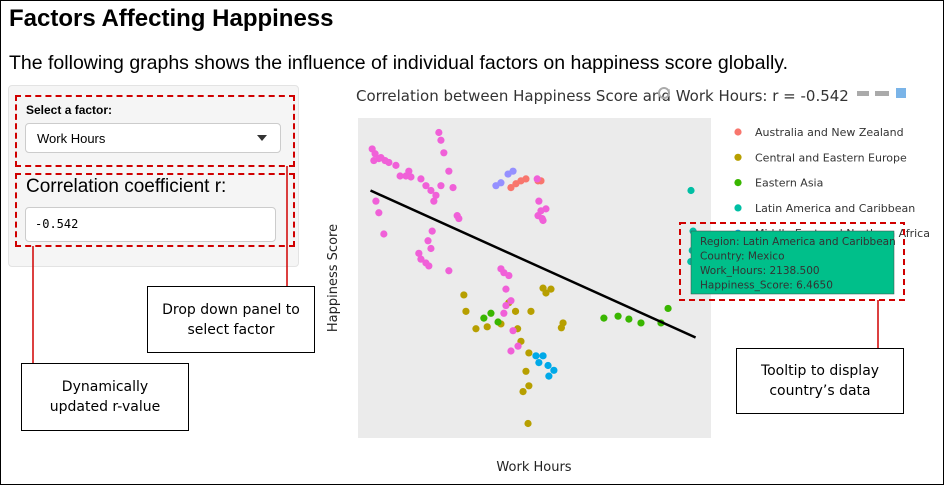 Image resolution: width=944 pixels, height=485 pixels. What do you see at coordinates (57, 224) in the screenshot?
I see `r-value: -0.542` at bounding box center [57, 224].